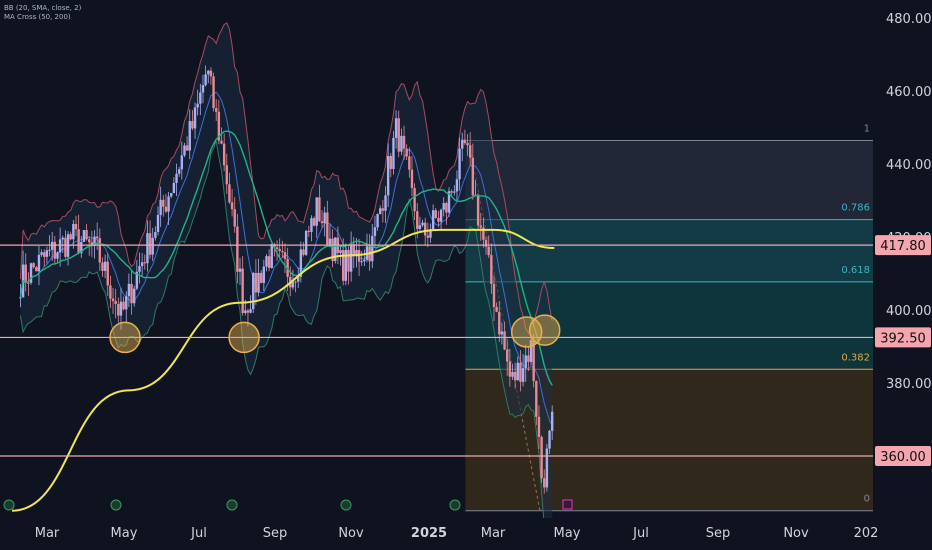 The height and width of the screenshot is (550, 932). I want to click on upcoming-earnings-icon, so click(567, 504).